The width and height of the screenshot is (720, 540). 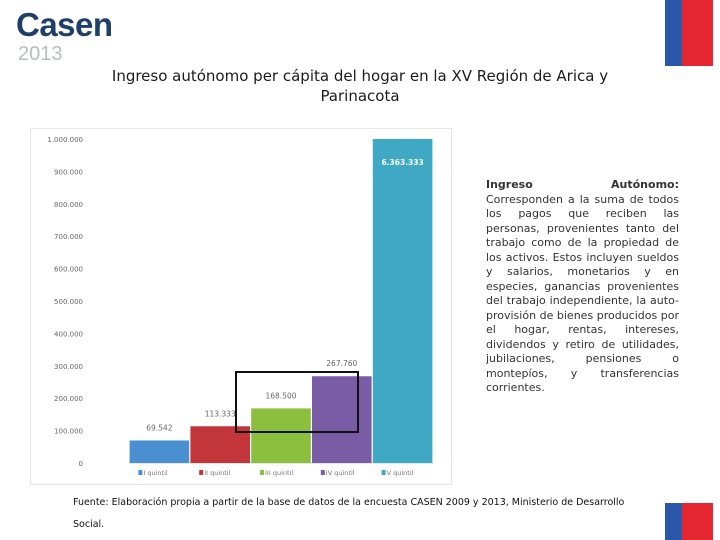 I want to click on y-tick-label: 800.000, so click(x=68, y=205).